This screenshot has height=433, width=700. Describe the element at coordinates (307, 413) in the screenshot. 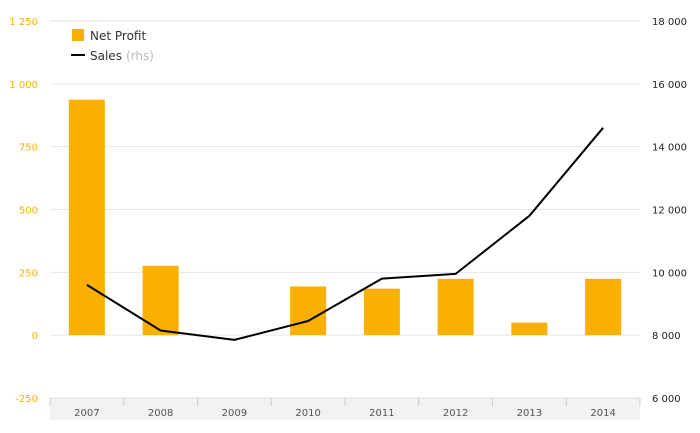

I see `x-tick-label-2010: 2010` at that location.